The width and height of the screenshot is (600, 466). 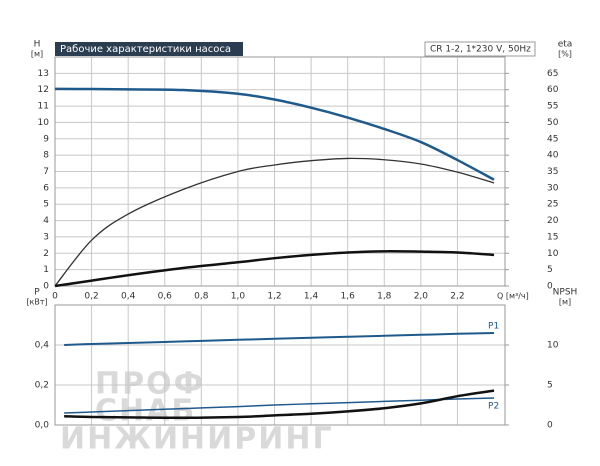 What do you see at coordinates (421, 297) in the screenshot?
I see `x-tick-label: 2,0` at bounding box center [421, 297].